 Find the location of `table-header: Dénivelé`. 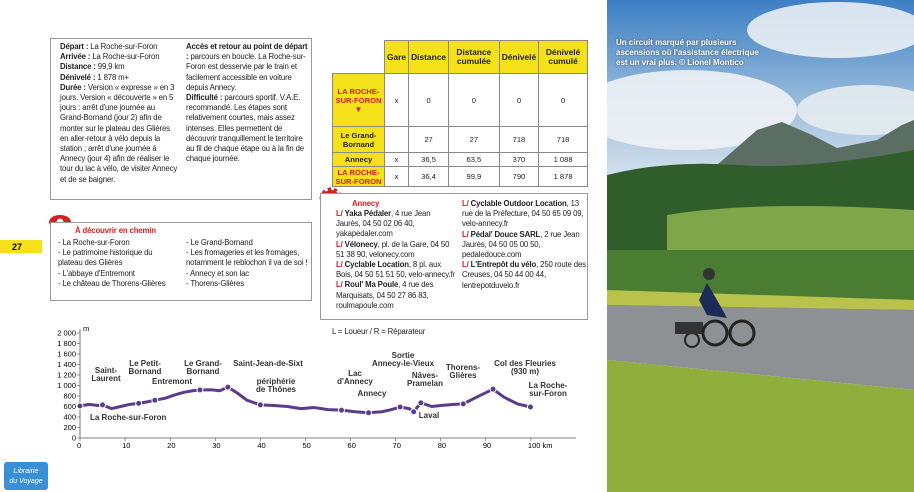

table-header: Dénivelé is located at coordinates (519, 57).